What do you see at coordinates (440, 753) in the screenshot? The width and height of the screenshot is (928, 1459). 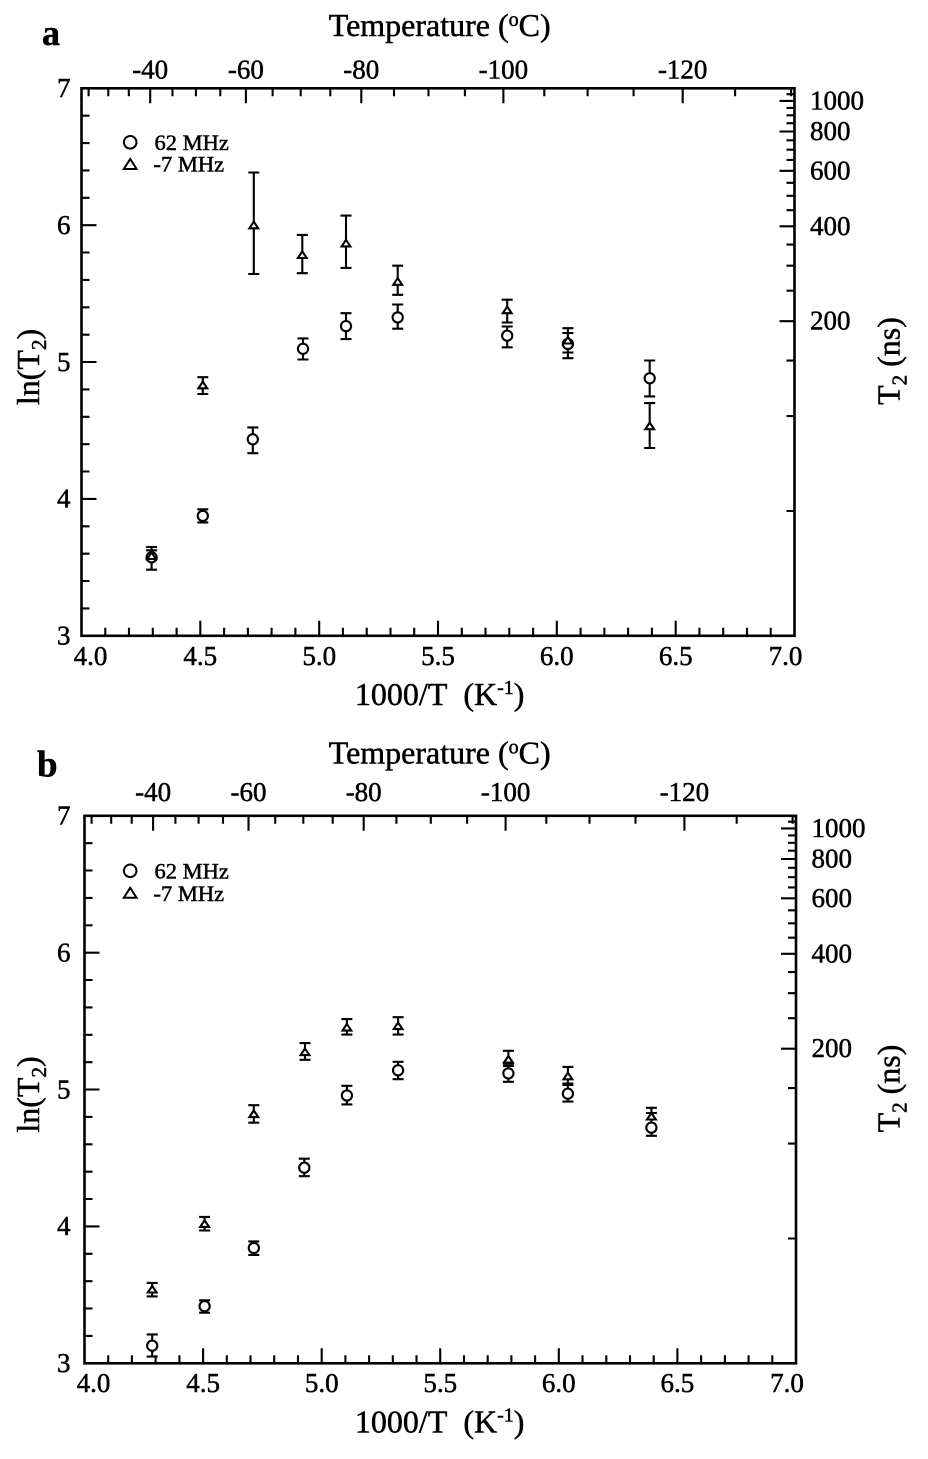 I see `svg-text: Temperature (oC)` at bounding box center [440, 753].